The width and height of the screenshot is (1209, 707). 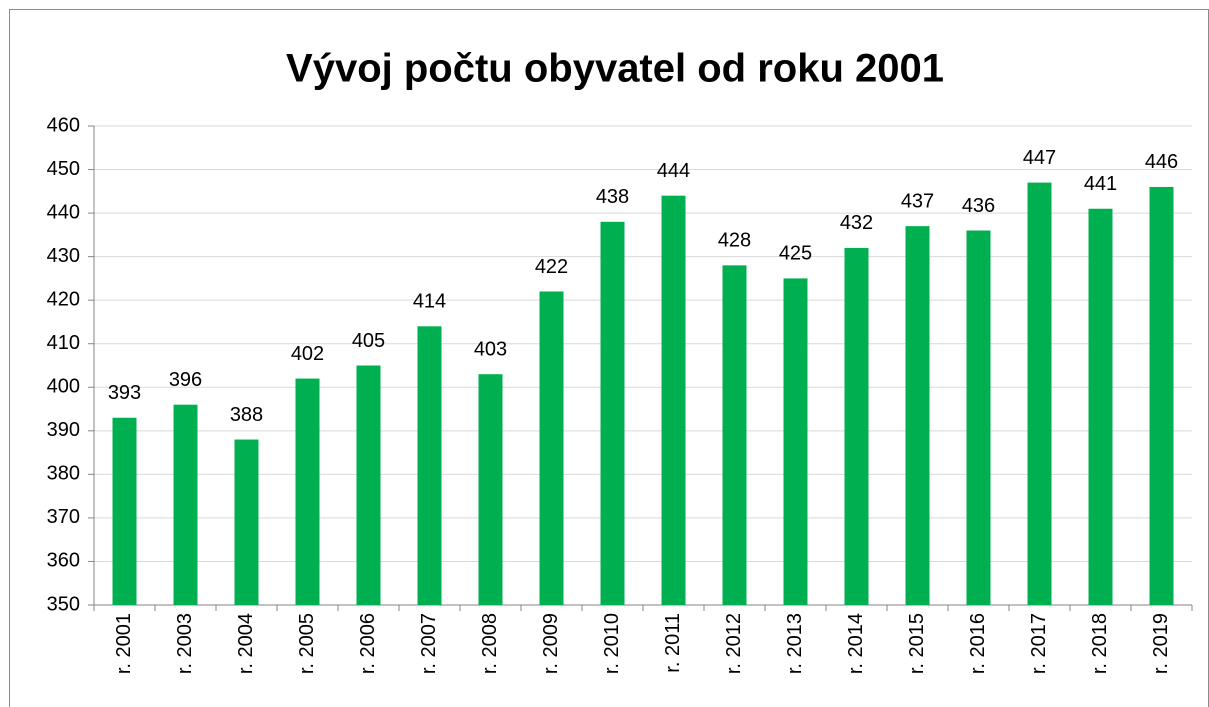 I want to click on x-tick-label: r. 2017, so click(x=1039, y=643).